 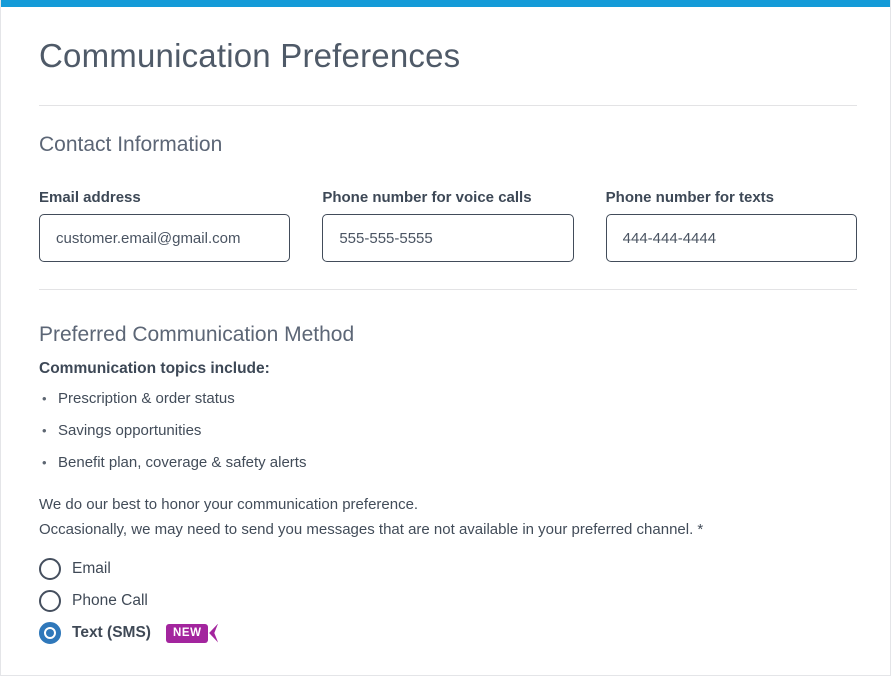 I want to click on topic-item: Prescription & order status, so click(x=448, y=398).